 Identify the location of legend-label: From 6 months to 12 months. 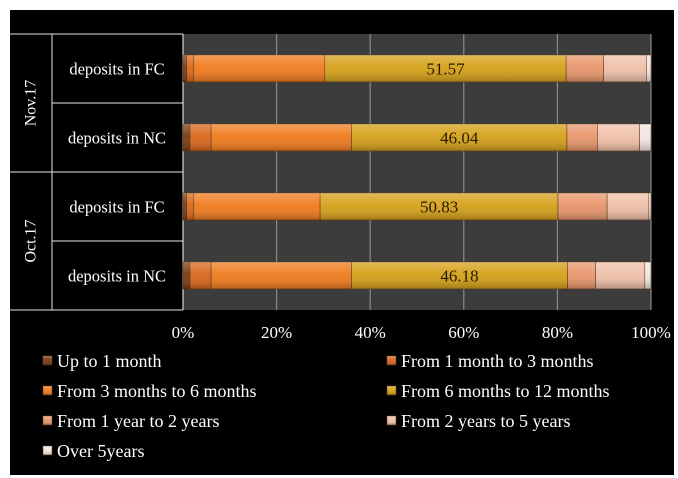
(505, 391).